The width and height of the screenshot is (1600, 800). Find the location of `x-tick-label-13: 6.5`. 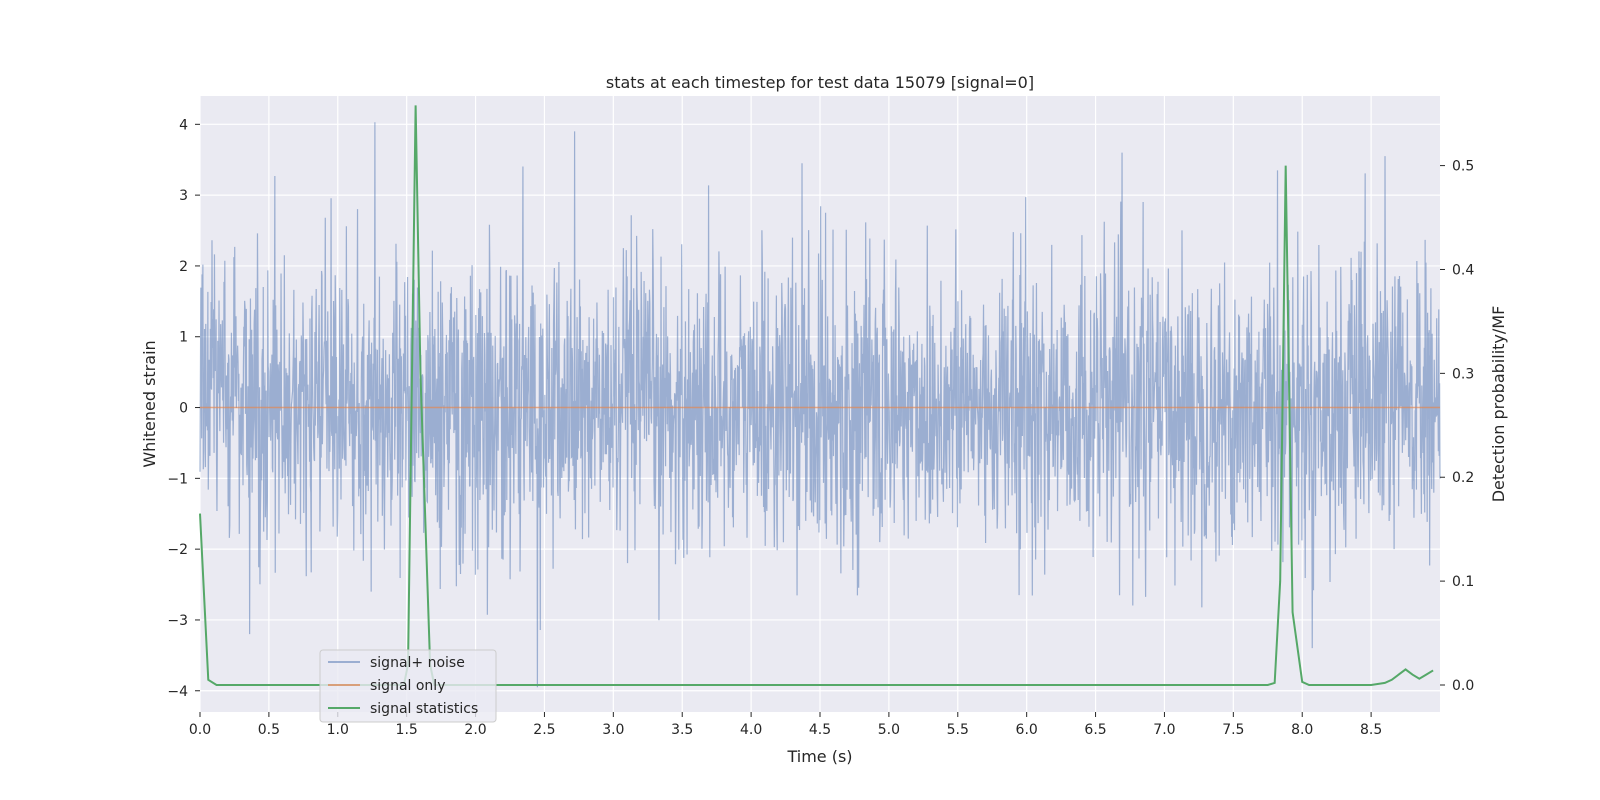

x-tick-label-13: 6.5 is located at coordinates (1095, 730).